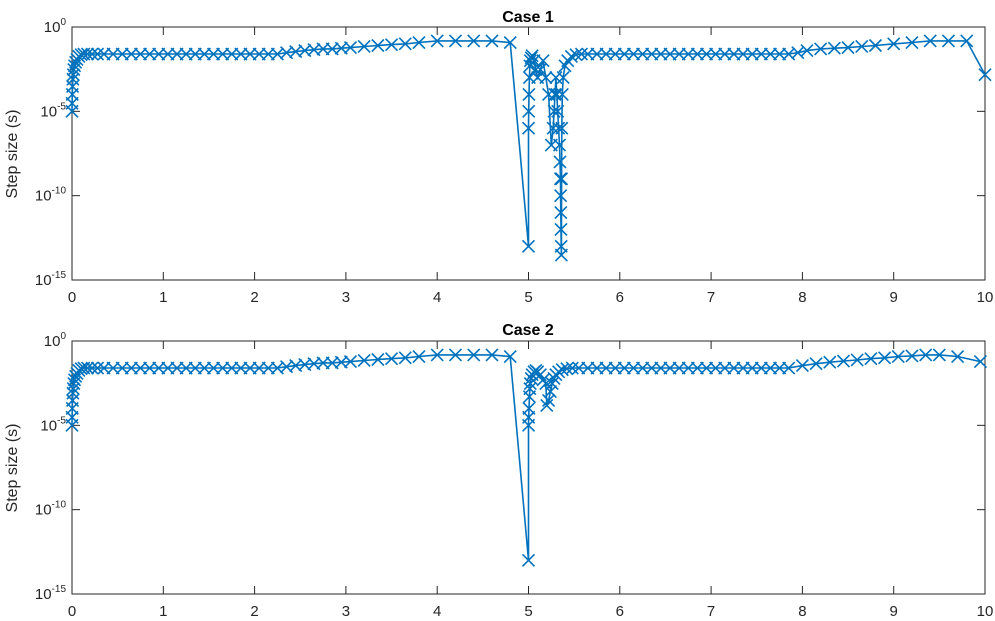 Image resolution: width=995 pixels, height=621 pixels. What do you see at coordinates (528, 17) in the screenshot?
I see `chart-title: Case 1` at bounding box center [528, 17].